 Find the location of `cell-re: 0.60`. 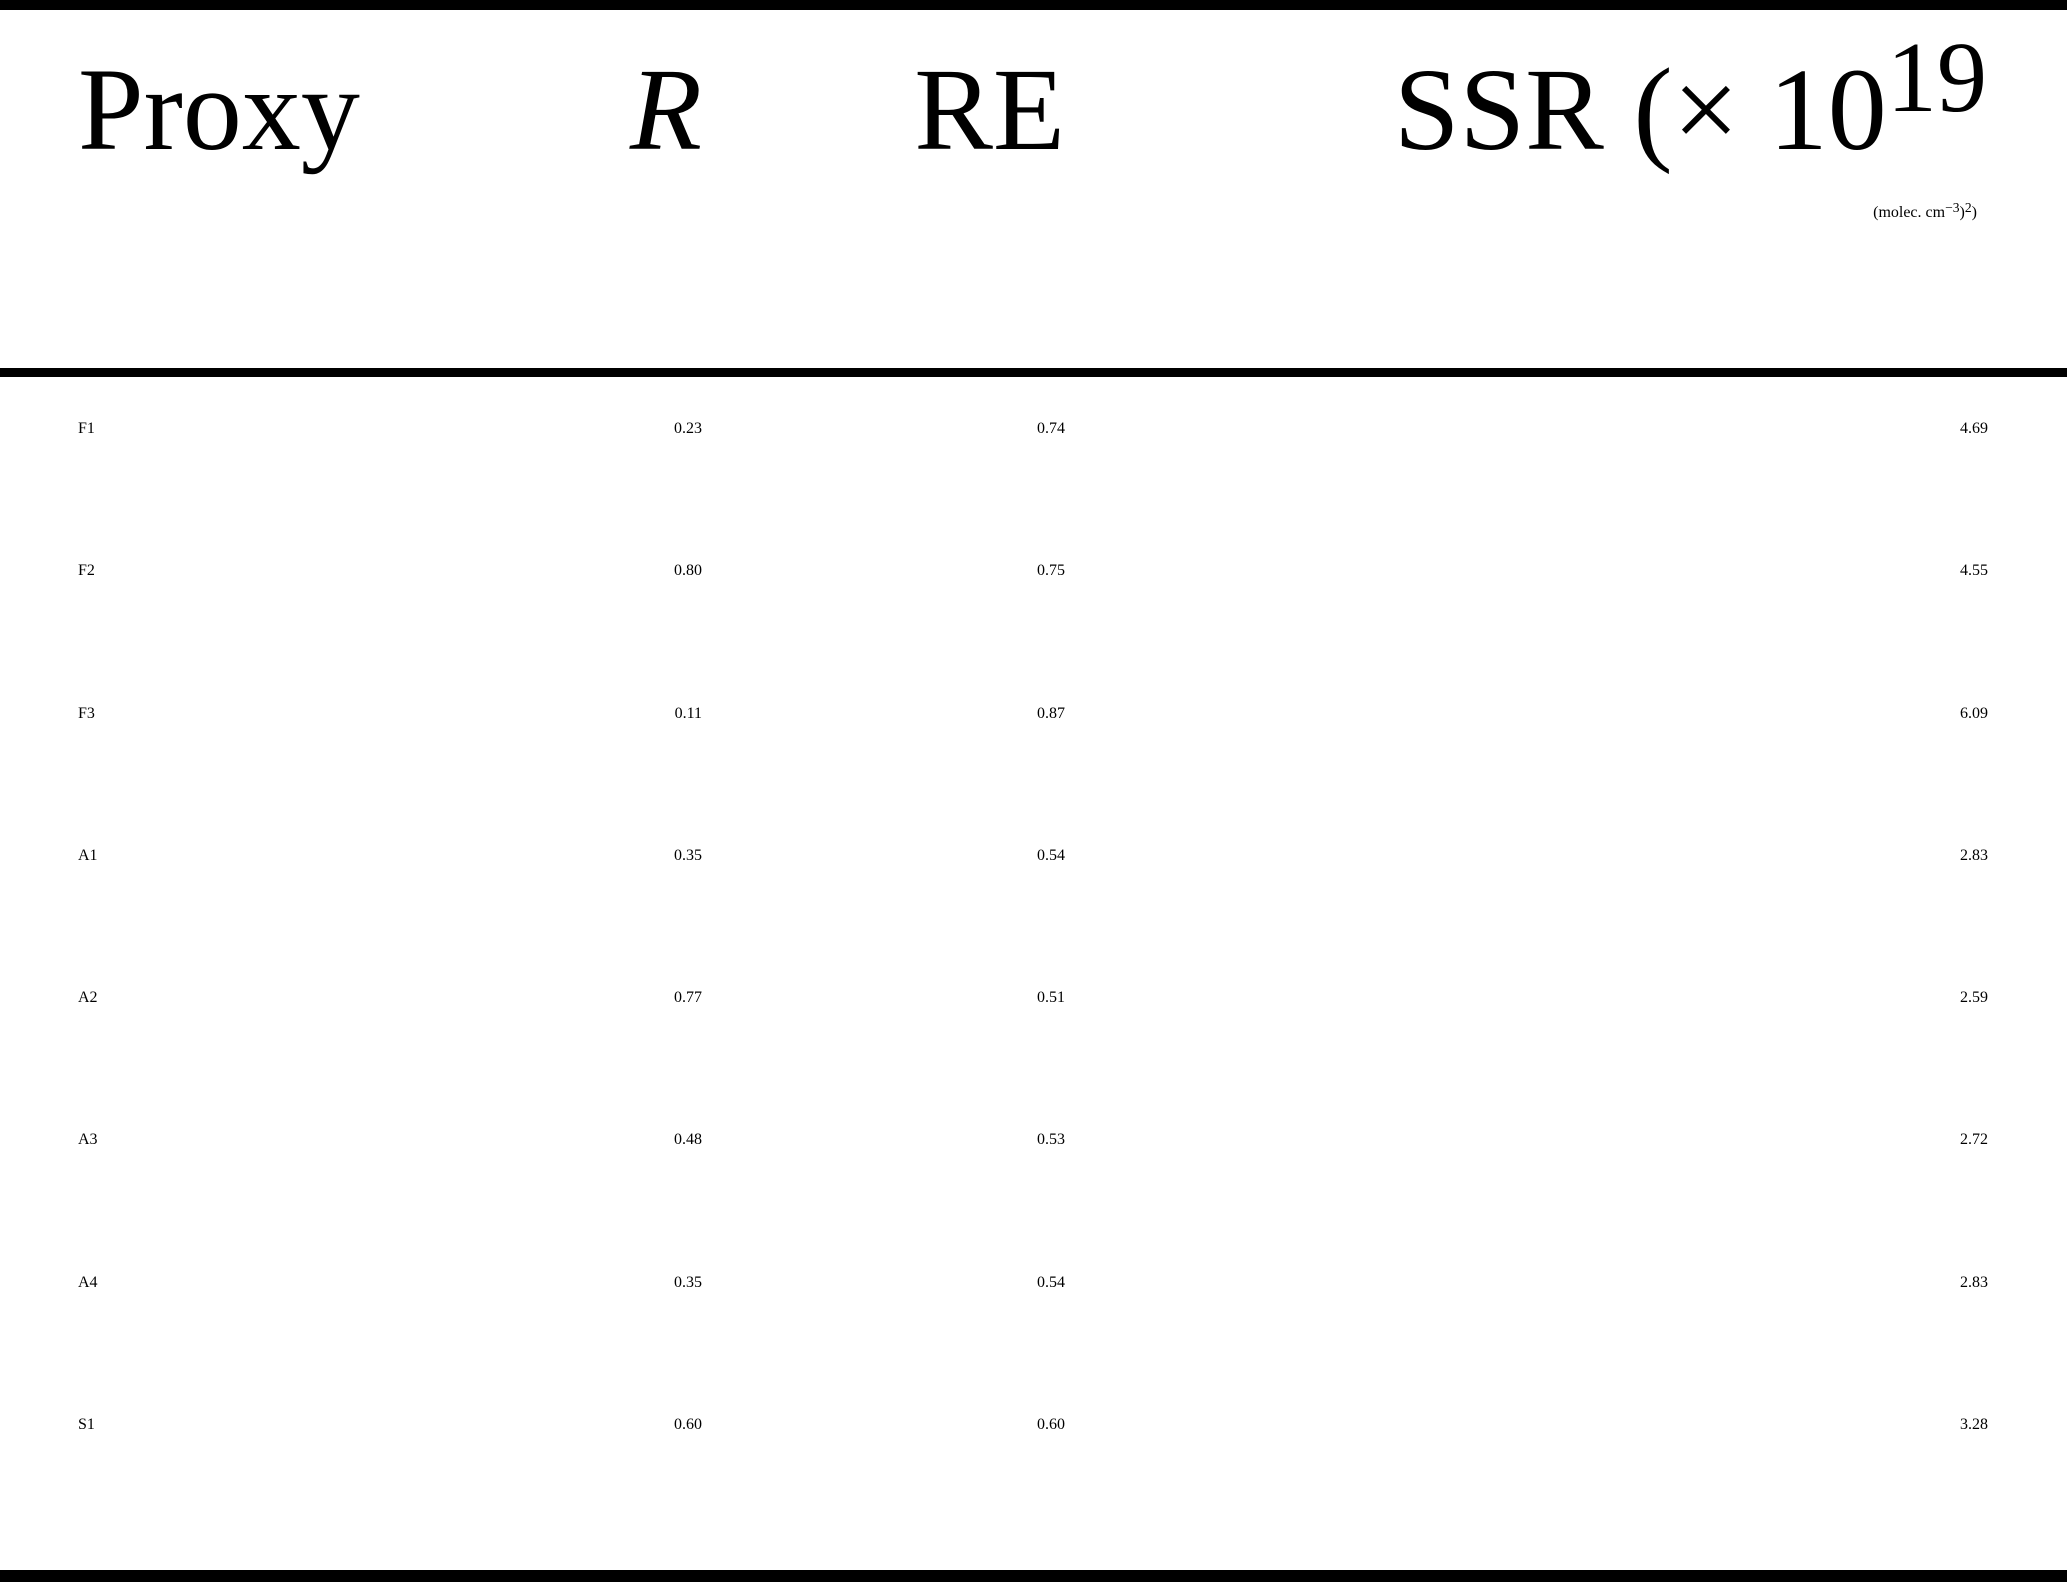

cell-re: 0.60 is located at coordinates (1051, 1424).